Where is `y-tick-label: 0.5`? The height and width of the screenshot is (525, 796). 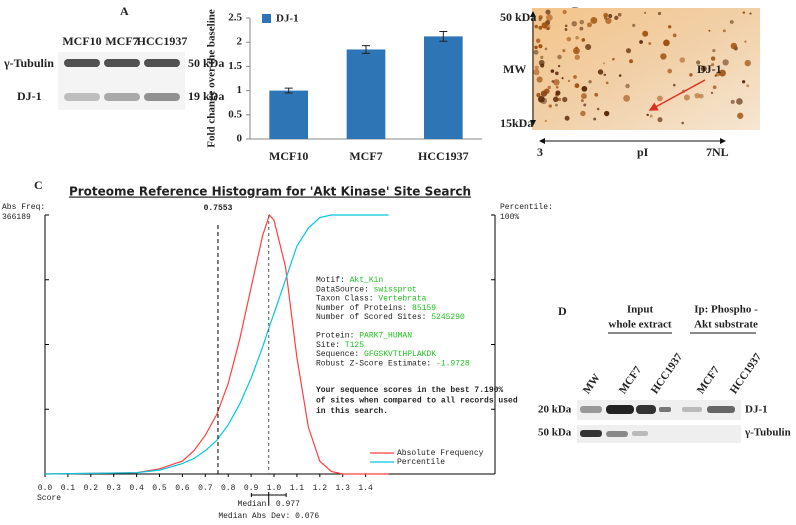 y-tick-label: 0.5 is located at coordinates (235, 114).